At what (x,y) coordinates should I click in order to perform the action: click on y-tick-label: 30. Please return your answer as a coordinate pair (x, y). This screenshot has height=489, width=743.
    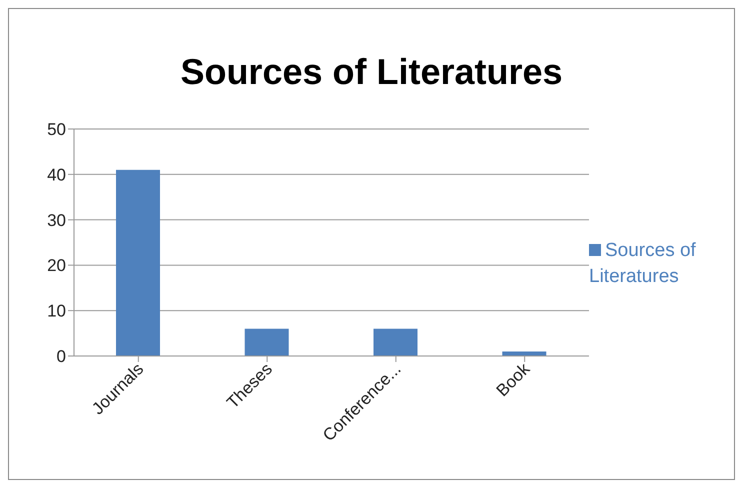
    Looking at the image, I should click on (56, 220).